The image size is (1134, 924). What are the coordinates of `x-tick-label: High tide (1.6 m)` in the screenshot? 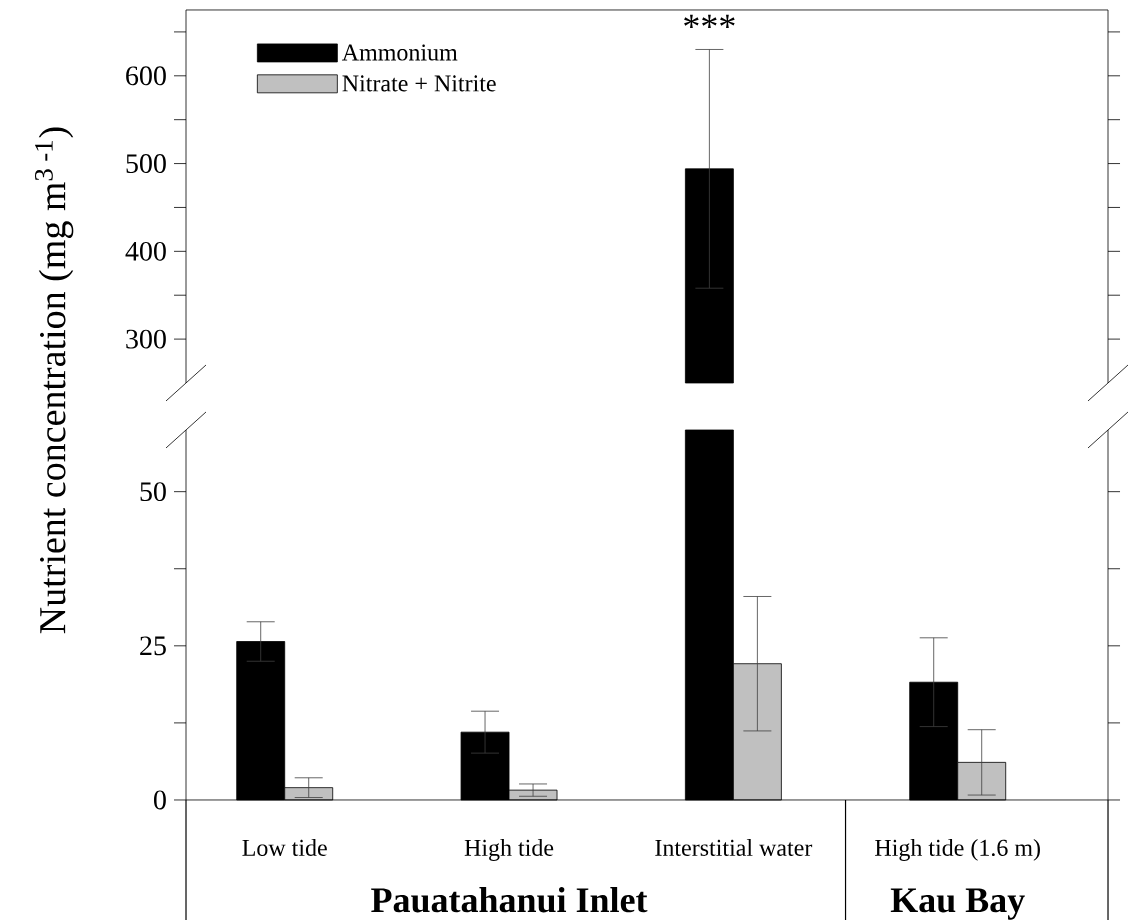 It's located at (957, 850).